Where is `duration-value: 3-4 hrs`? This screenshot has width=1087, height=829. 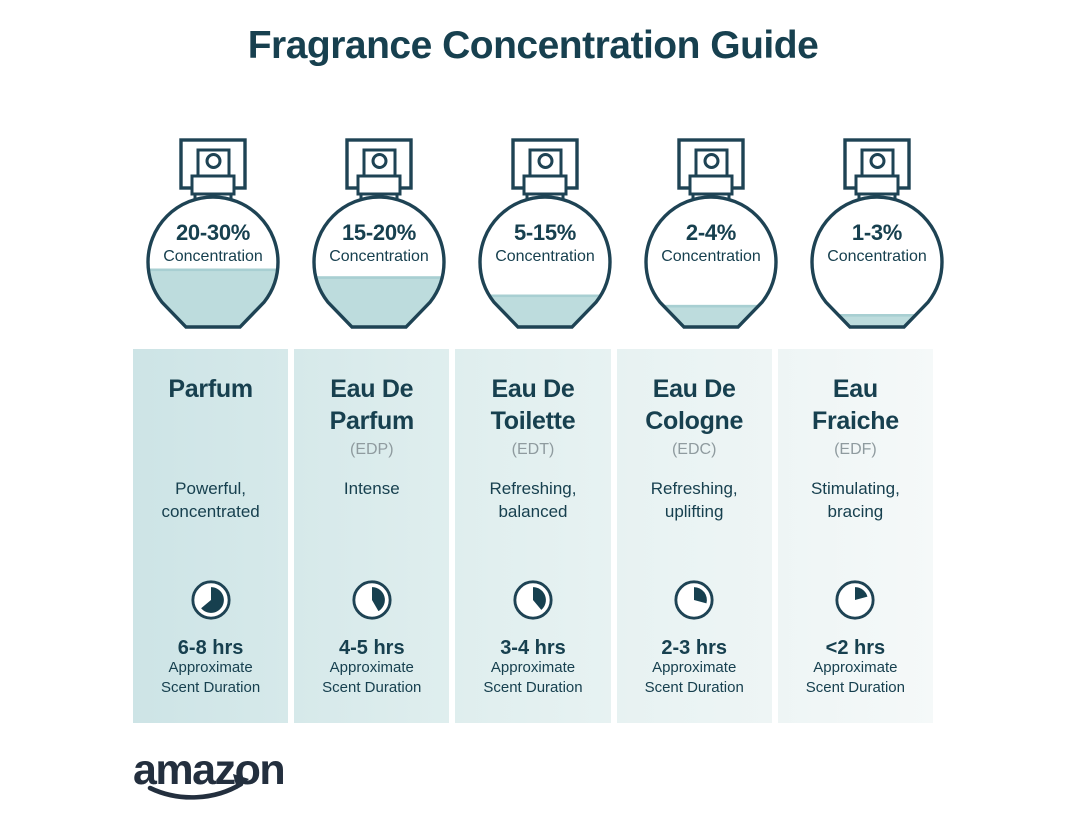 duration-value: 3-4 hrs is located at coordinates (533, 648).